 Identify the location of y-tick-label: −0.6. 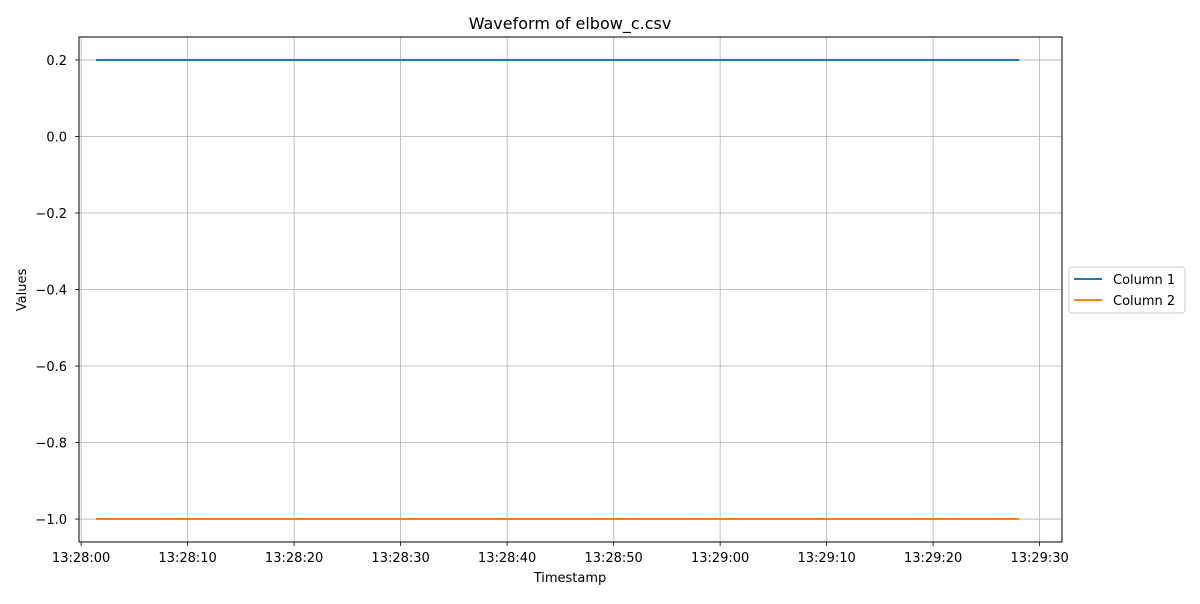
(51, 367).